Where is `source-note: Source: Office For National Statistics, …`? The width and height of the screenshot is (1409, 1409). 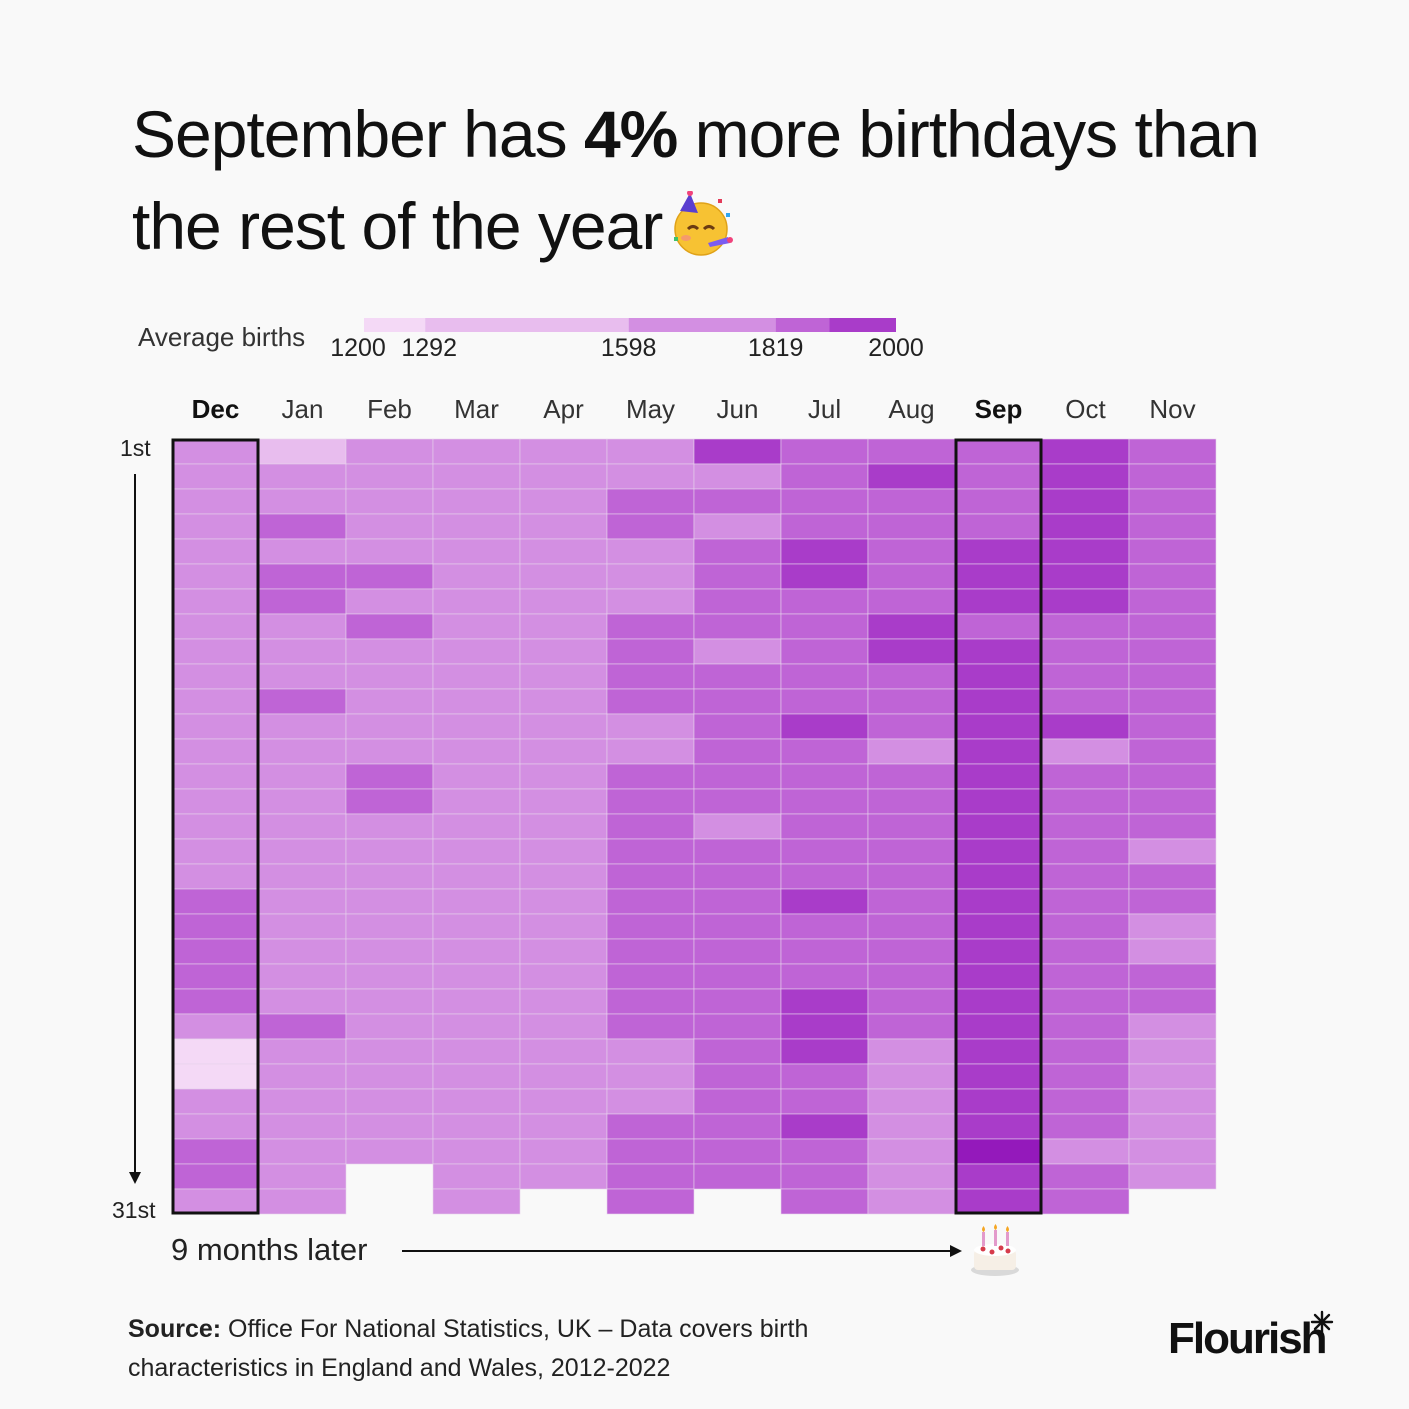 source-note: Source: Office For National Statistics, … is located at coordinates (488, 1349).